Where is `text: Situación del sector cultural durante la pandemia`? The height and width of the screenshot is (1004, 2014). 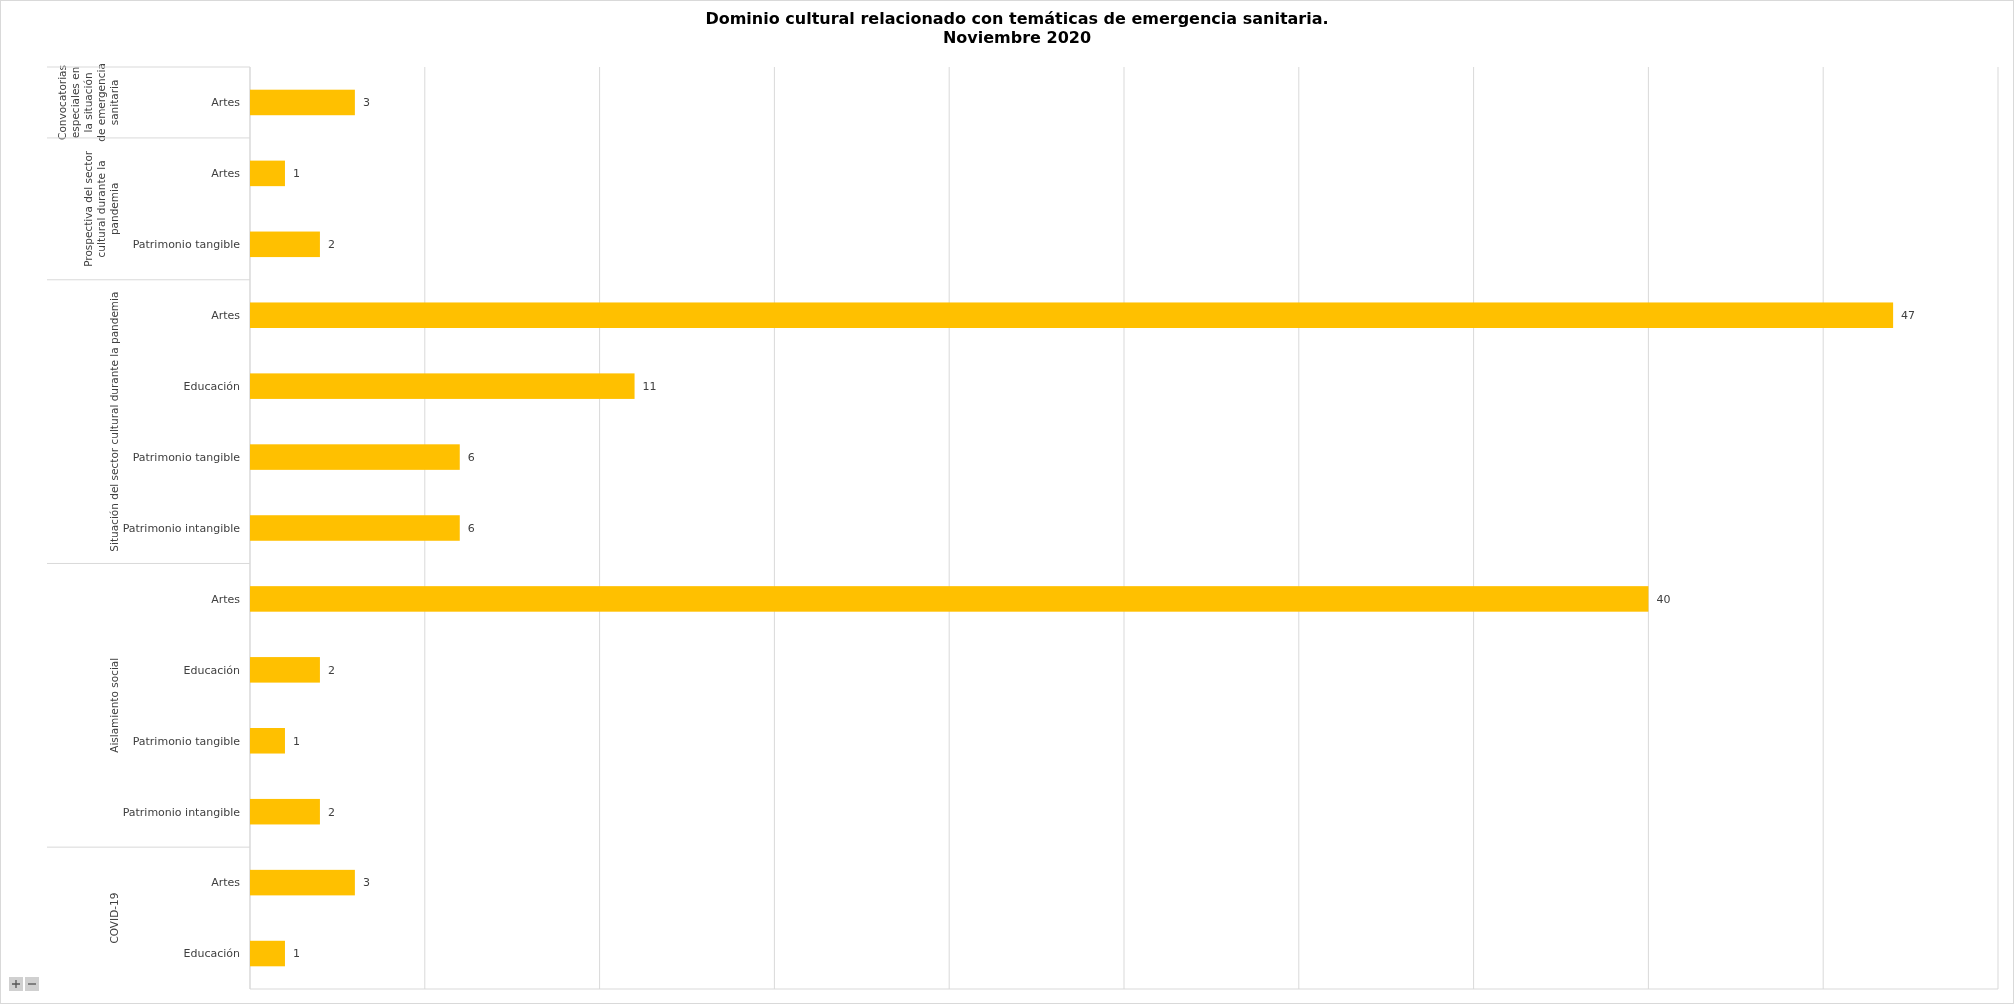 text: Situación del sector cultural durante la pandemia is located at coordinates (114, 421).